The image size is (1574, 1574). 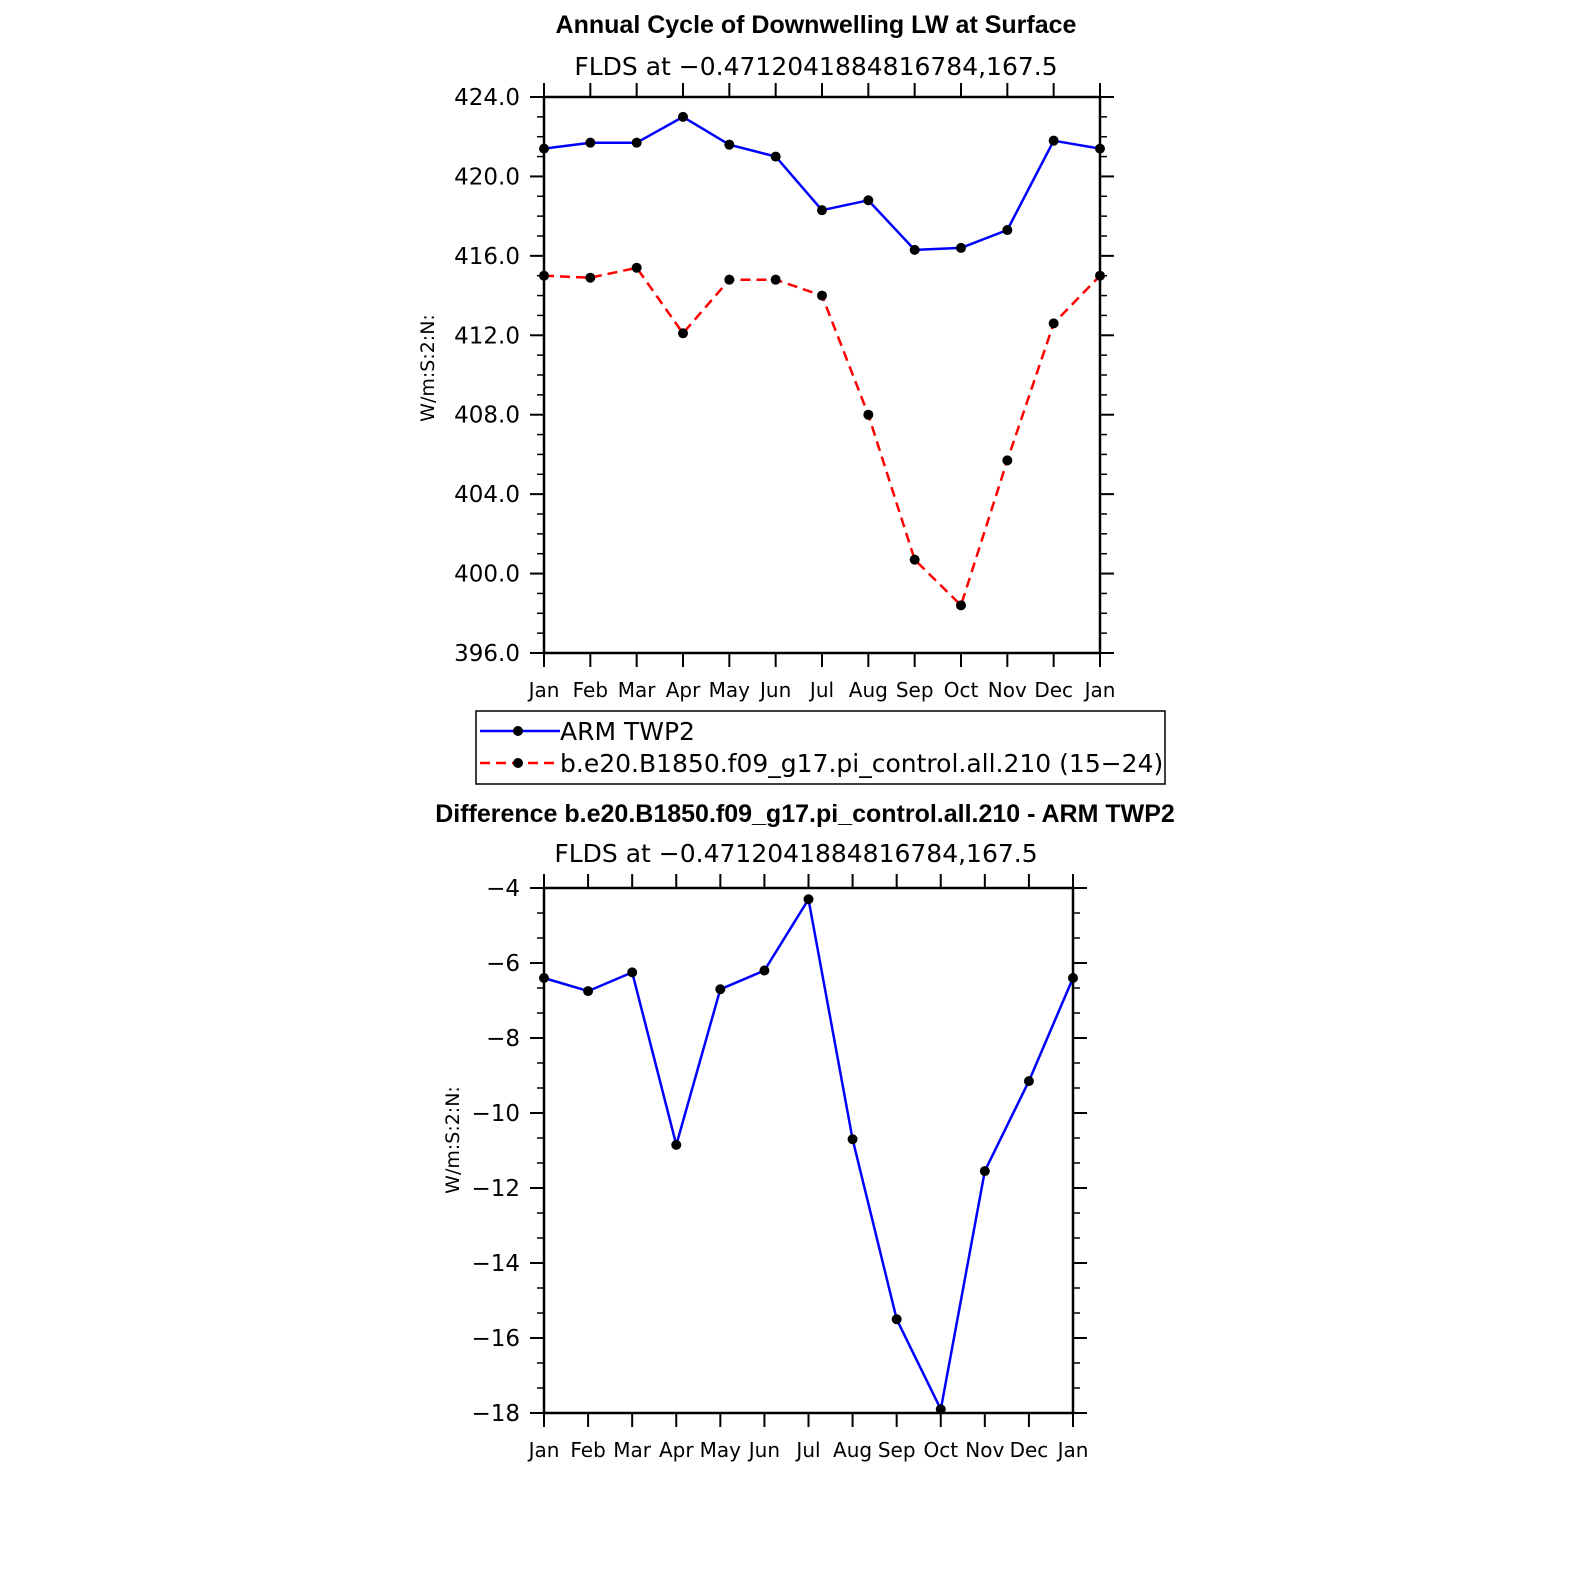 What do you see at coordinates (503, 1039) in the screenshot?
I see `y-tick-label: −8` at bounding box center [503, 1039].